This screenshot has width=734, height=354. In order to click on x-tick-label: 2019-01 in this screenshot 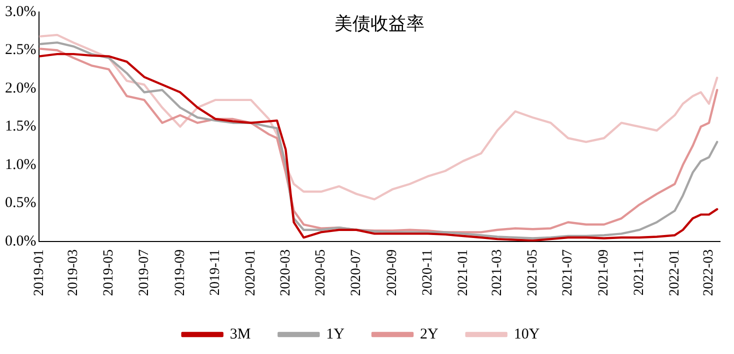, I will do `click(39, 272)`.